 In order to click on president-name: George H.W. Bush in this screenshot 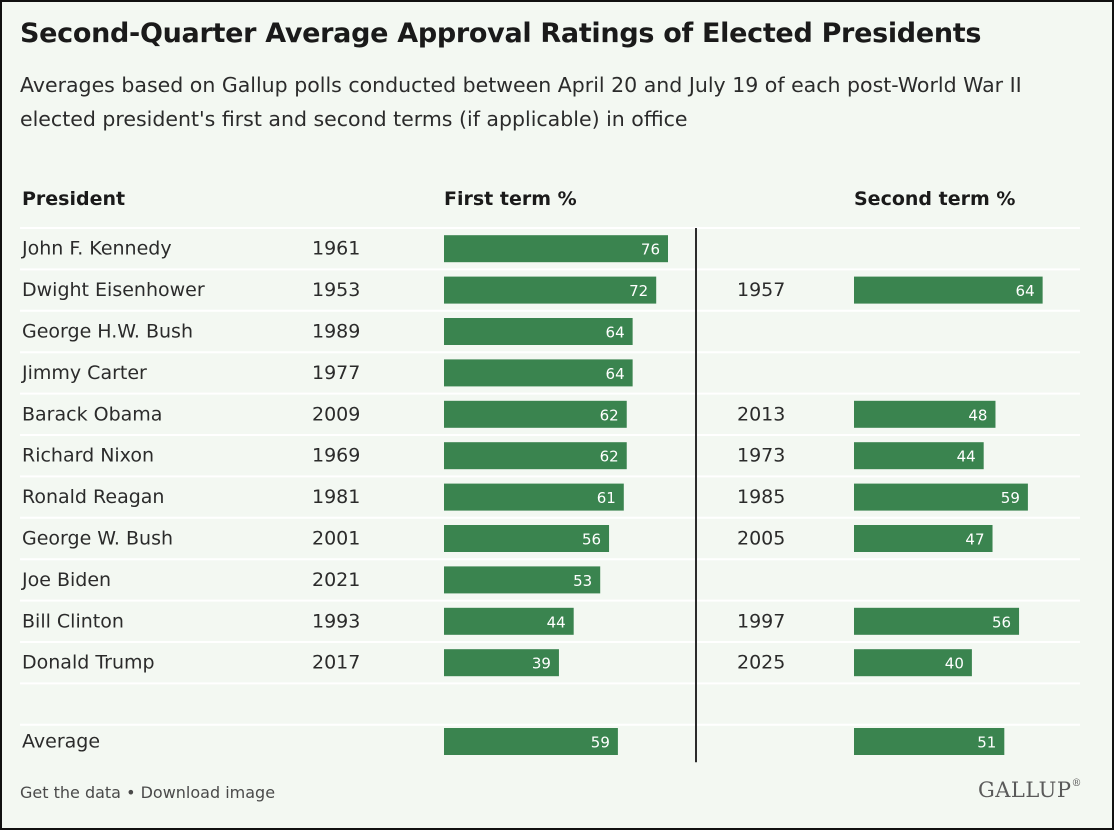, I will do `click(107, 332)`.